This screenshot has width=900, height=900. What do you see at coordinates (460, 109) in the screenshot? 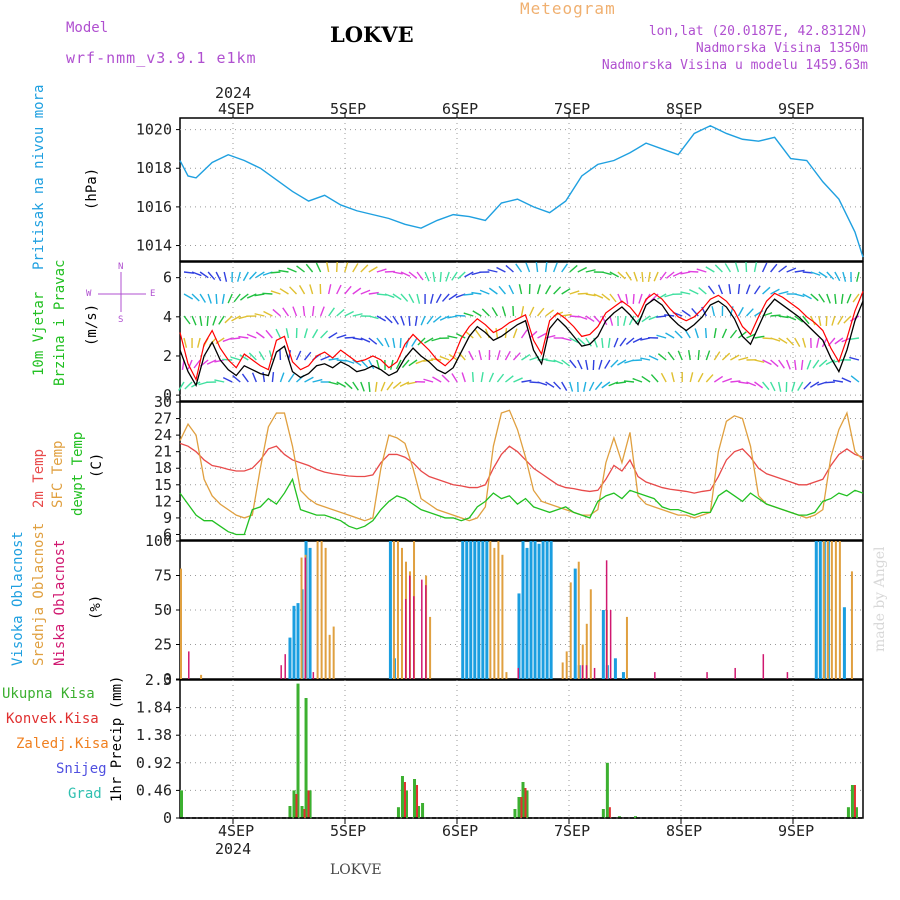
I see `day-label-top: 6SEP` at bounding box center [460, 109].